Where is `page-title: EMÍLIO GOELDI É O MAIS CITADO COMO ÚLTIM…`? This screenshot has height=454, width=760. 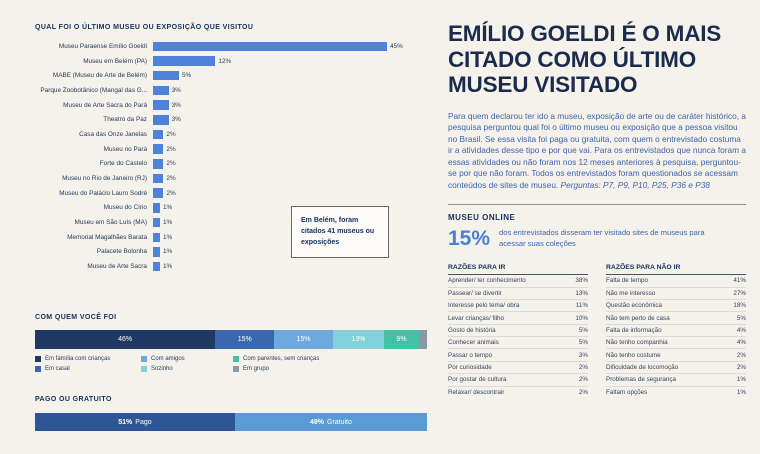
page-title: EMÍLIO GOELDI É O MAIS CITADO COMO ÚLTIM… is located at coordinates (585, 59).